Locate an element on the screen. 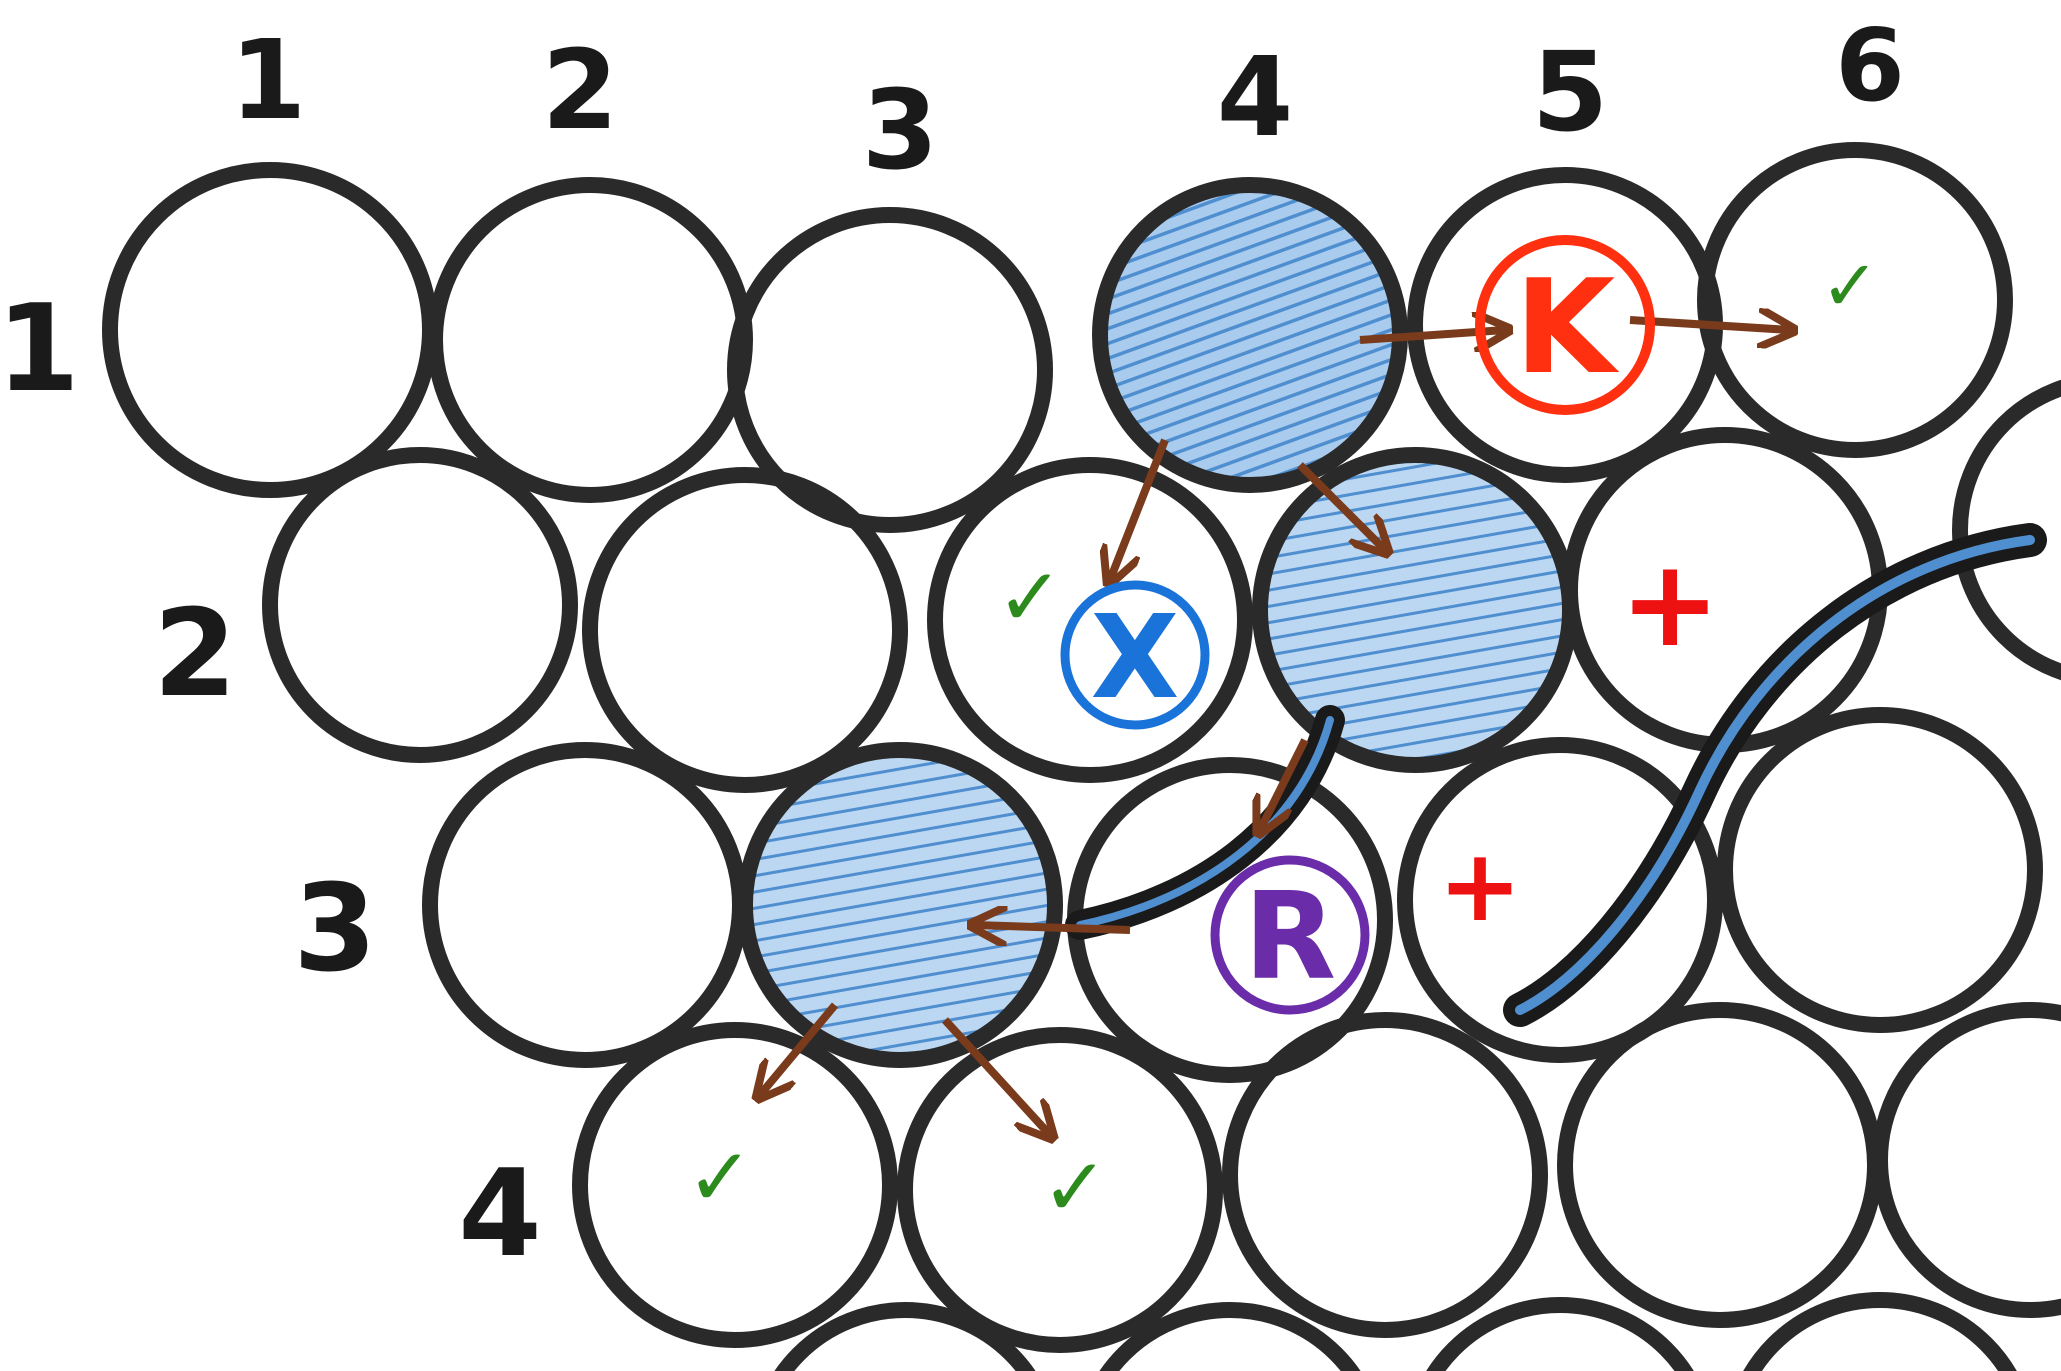 This screenshot has width=2061, height=1371. cell-r1-c6 is located at coordinates (1855, 300).